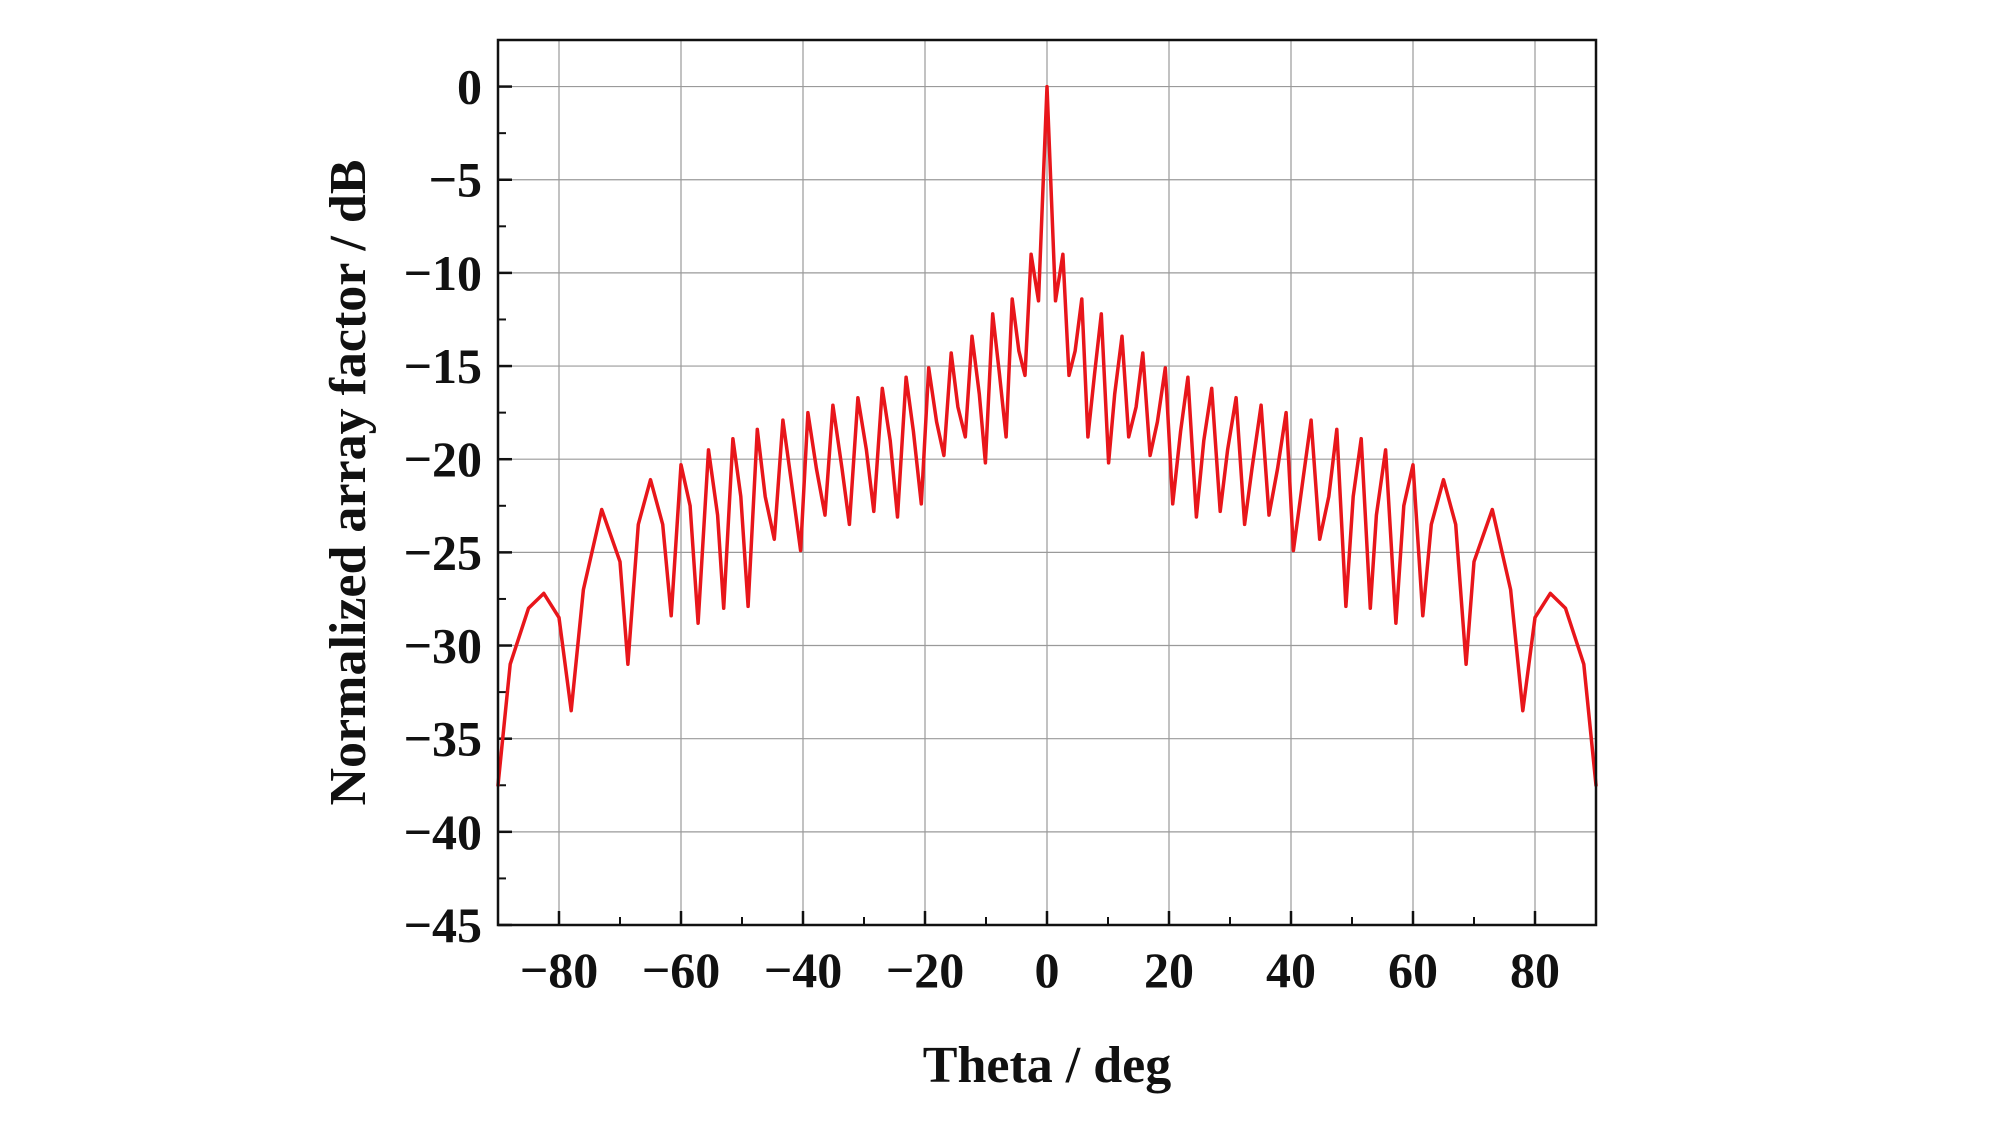  What do you see at coordinates (1413, 970) in the screenshot?
I see `x-tick-label: 60` at bounding box center [1413, 970].